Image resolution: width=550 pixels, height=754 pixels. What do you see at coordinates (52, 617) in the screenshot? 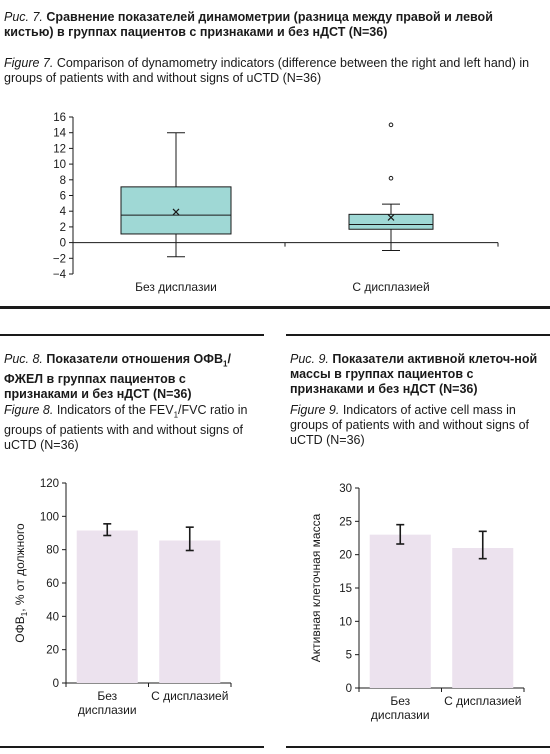
I see `y-tick-label: 40` at bounding box center [52, 617].